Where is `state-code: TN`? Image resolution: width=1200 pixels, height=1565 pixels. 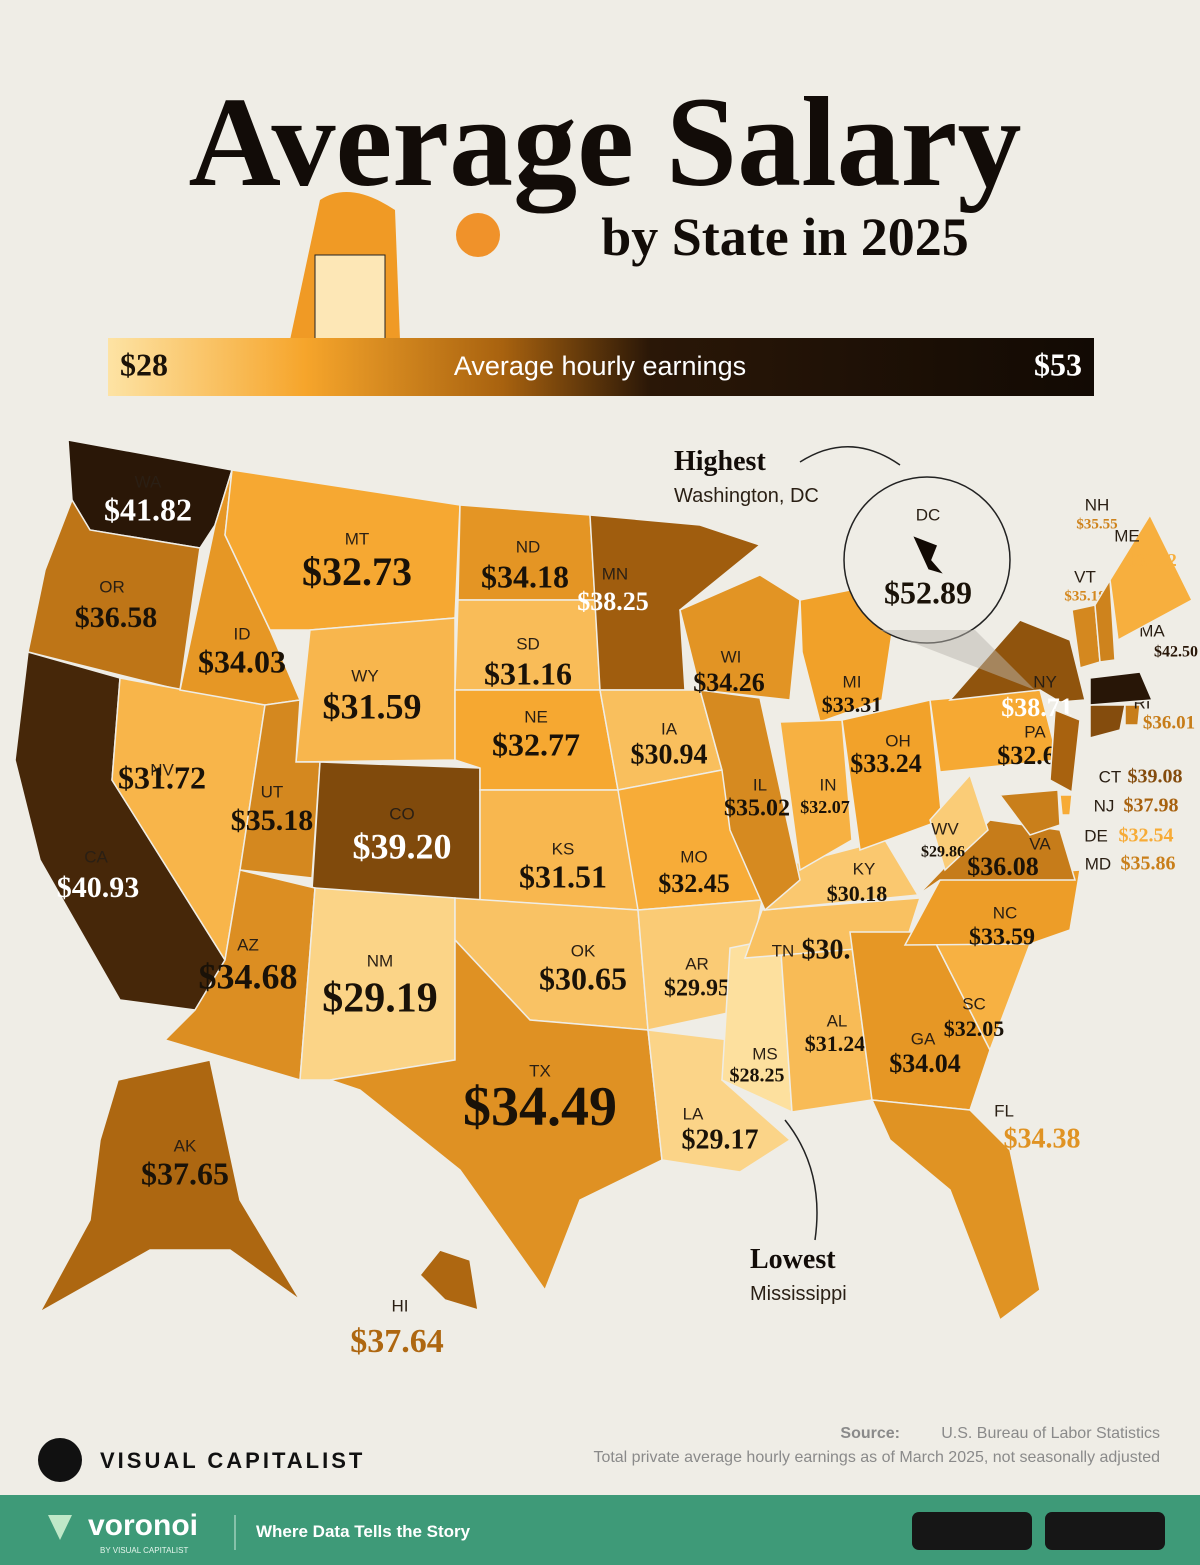
state-code: TN is located at coordinates (783, 950).